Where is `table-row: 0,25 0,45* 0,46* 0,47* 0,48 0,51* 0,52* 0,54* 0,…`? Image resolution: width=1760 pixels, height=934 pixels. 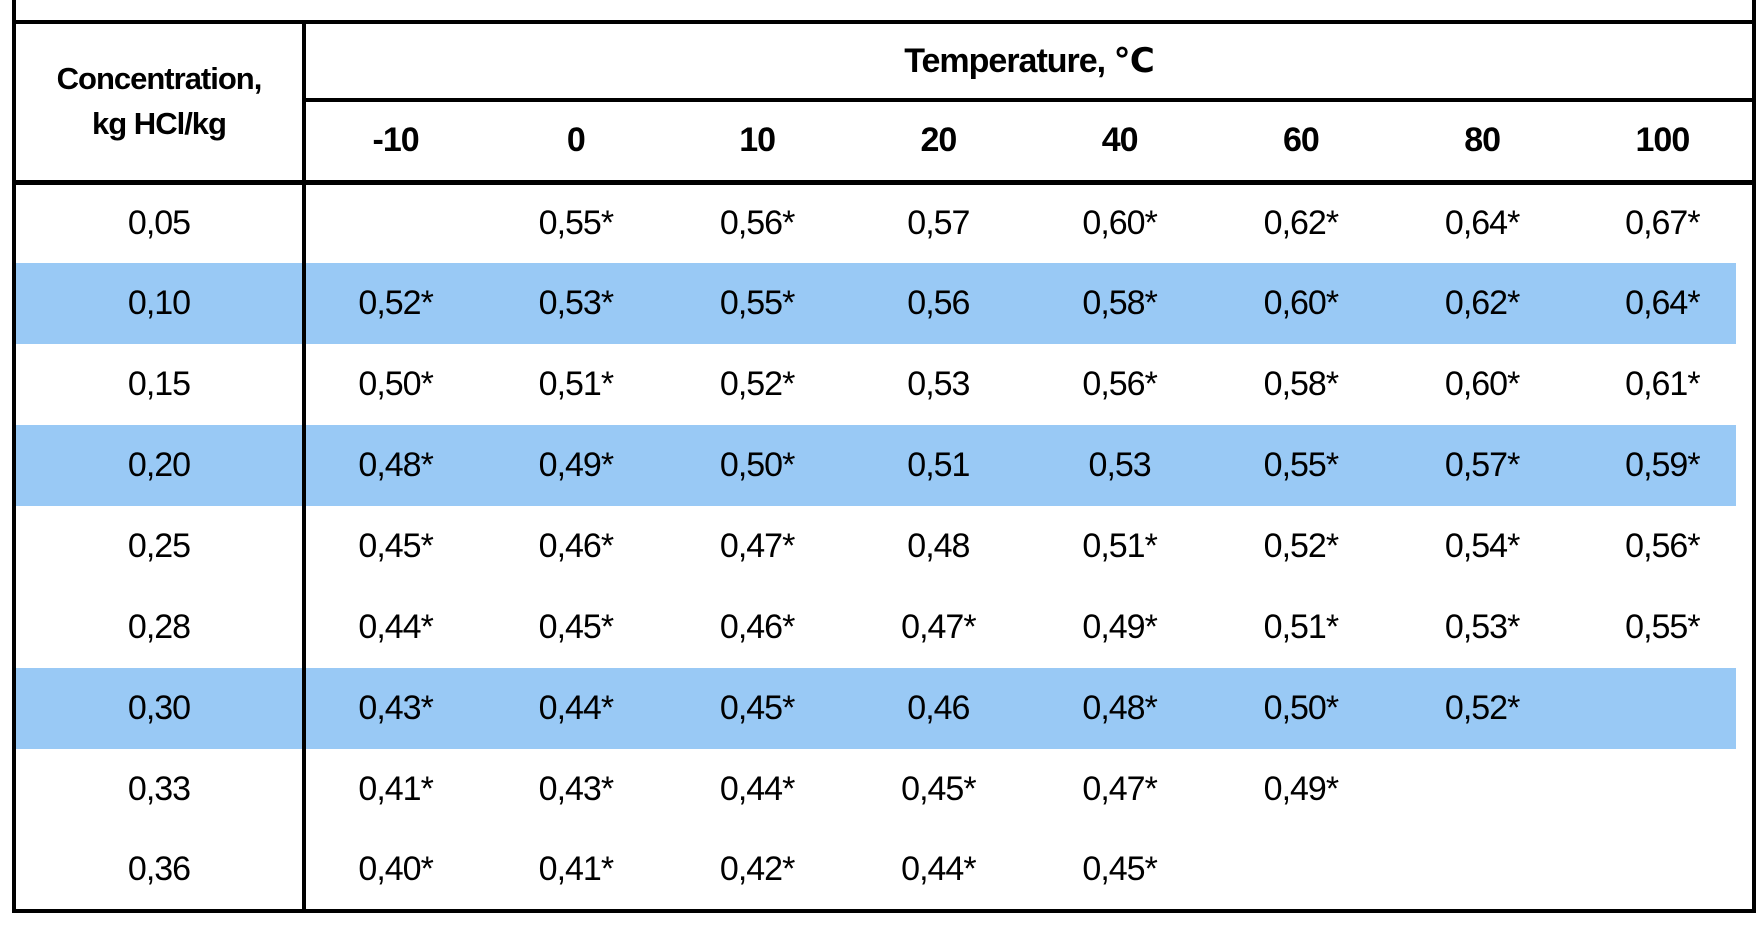
table-row: 0,25 0,45* 0,46* 0,47* 0,48 0,51* 0,52* 0,54* 0,… is located at coordinates (884, 546).